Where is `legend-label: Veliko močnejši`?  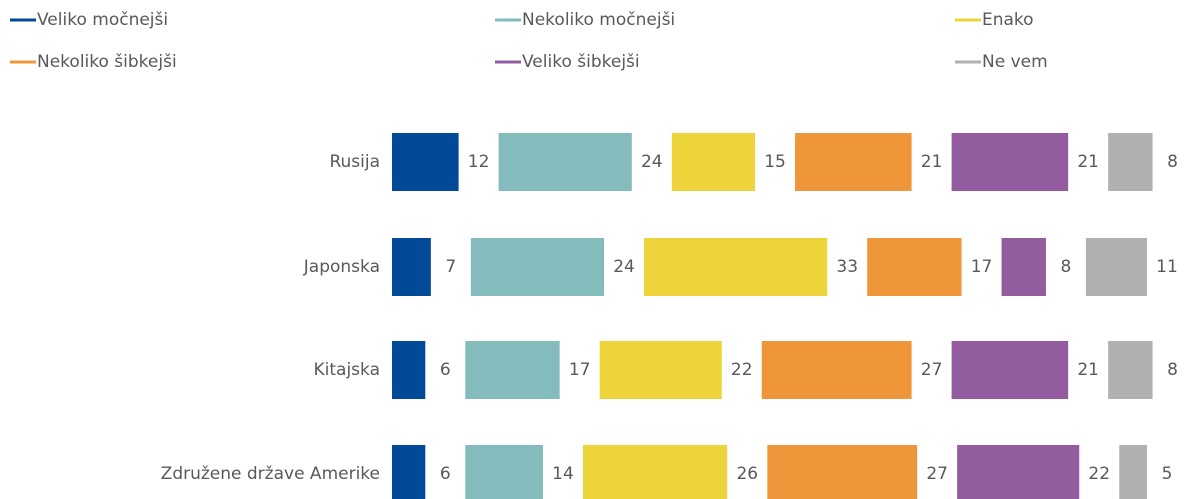 legend-label: Veliko močnejši is located at coordinates (102, 20).